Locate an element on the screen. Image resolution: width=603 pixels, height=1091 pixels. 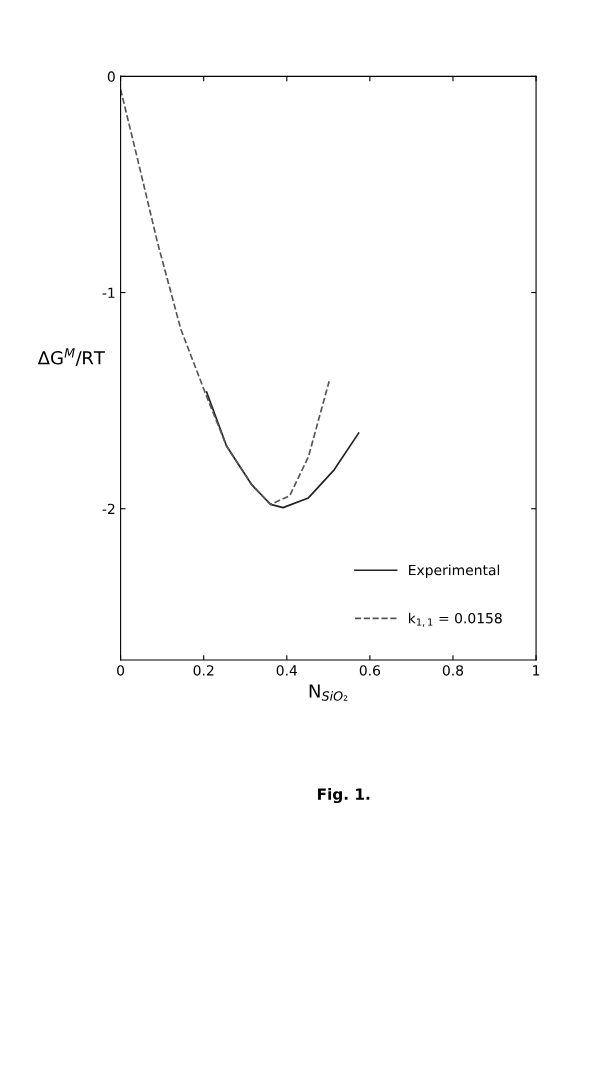
caption: Fig. 1. is located at coordinates (344, 795).